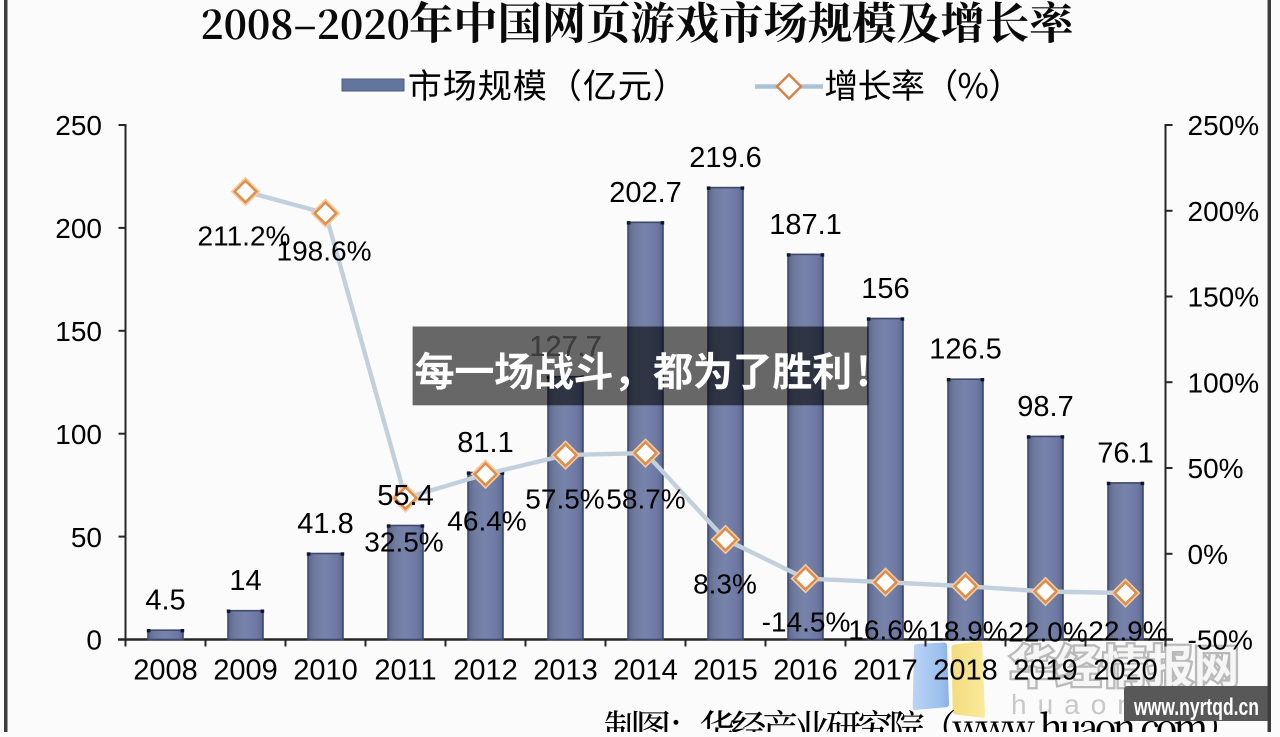  I want to click on svg-text: 150, so click(78, 331).